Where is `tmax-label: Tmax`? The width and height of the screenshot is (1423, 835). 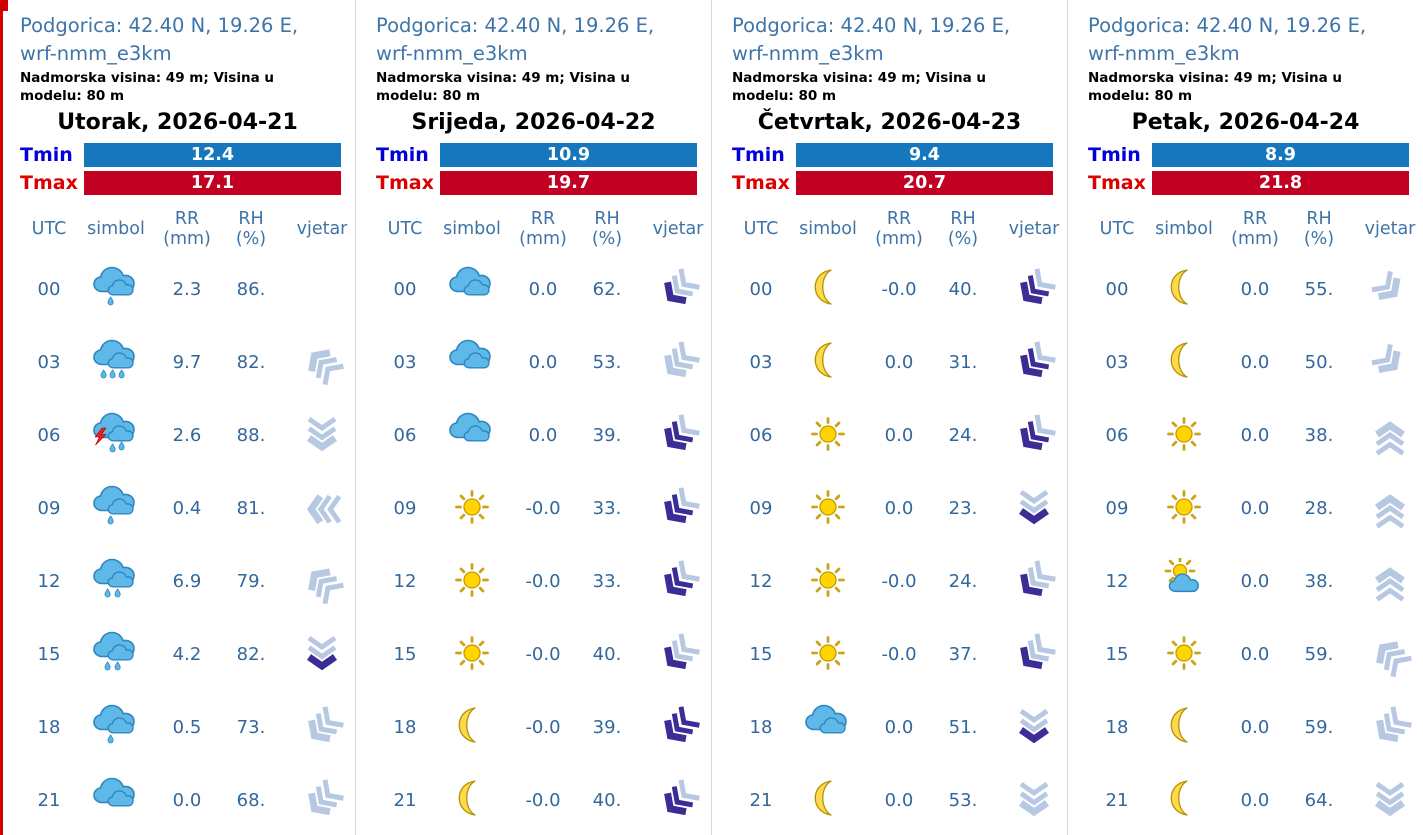 tmax-label: Tmax is located at coordinates (405, 183).